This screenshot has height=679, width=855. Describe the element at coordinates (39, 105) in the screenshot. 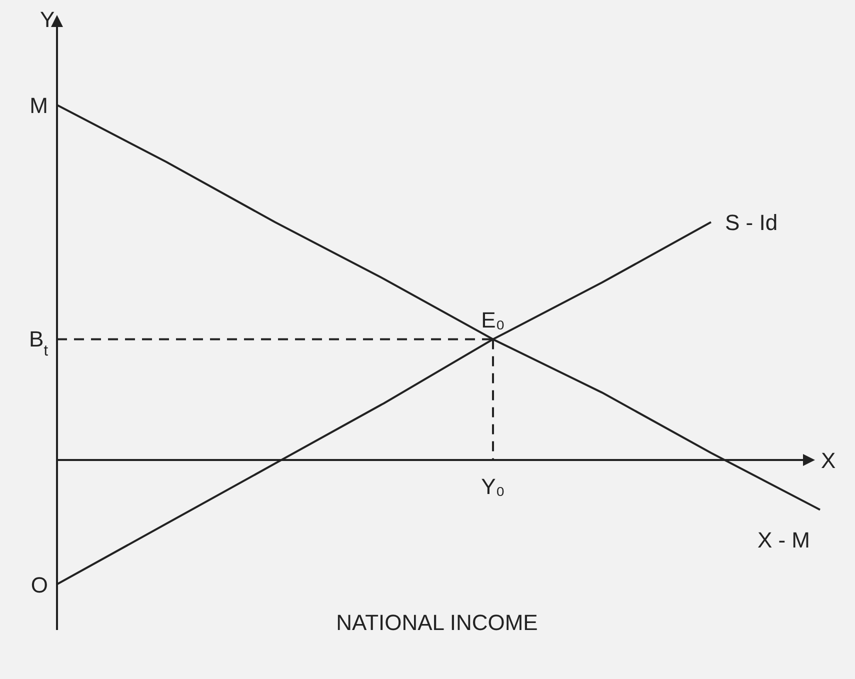

I see `text: M` at that location.